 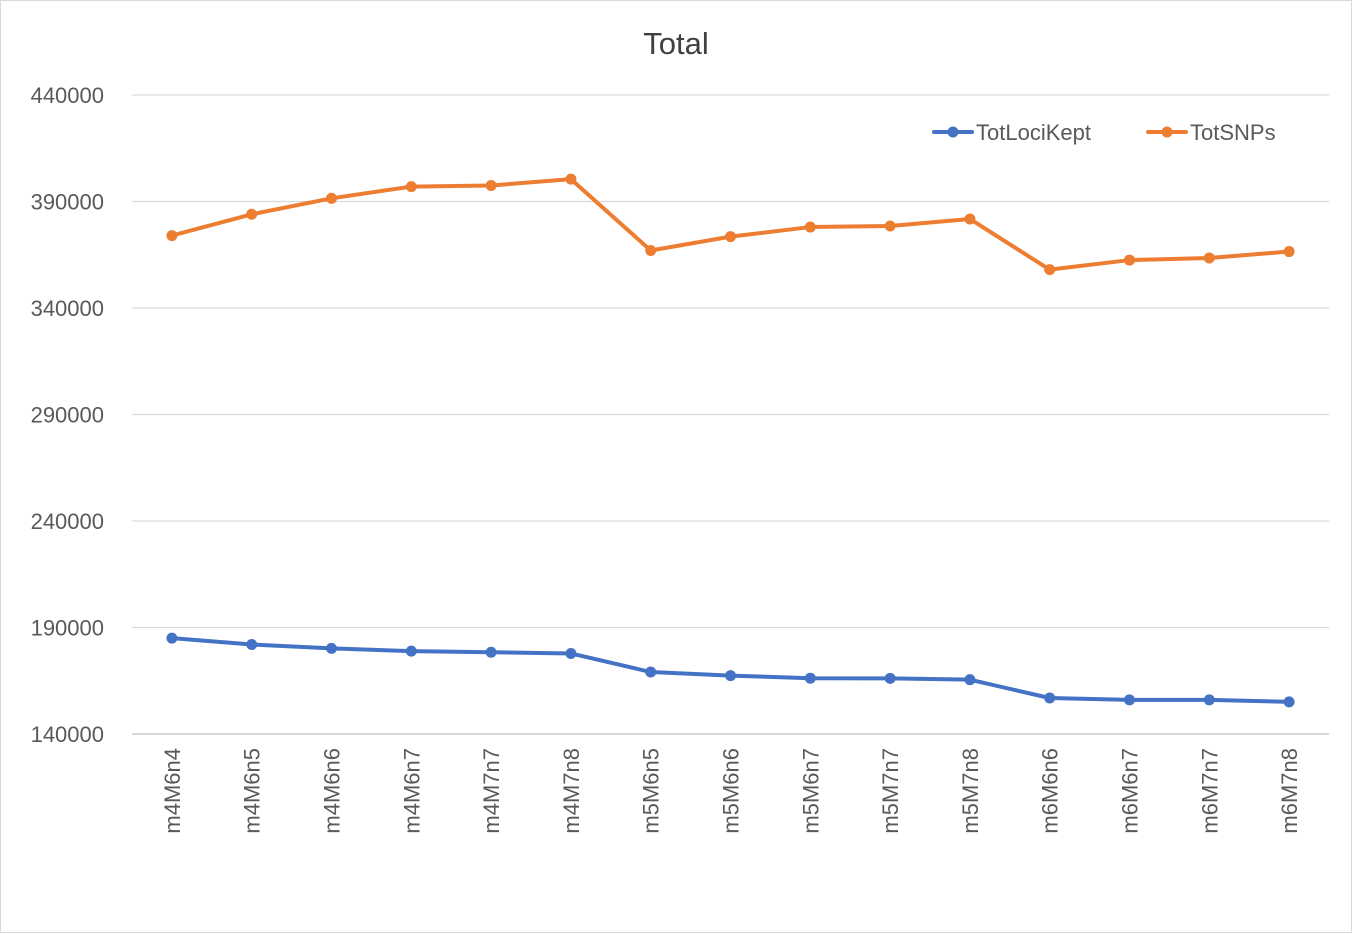 What do you see at coordinates (730, 224) in the screenshot?
I see `series-line-TotSNPs` at bounding box center [730, 224].